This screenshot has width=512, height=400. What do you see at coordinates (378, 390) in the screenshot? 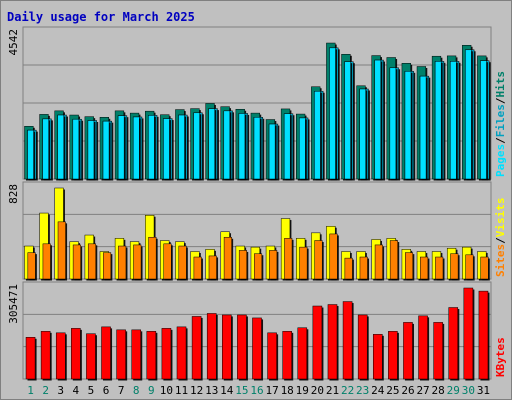
I see `x-tick-label: 24` at bounding box center [378, 390].